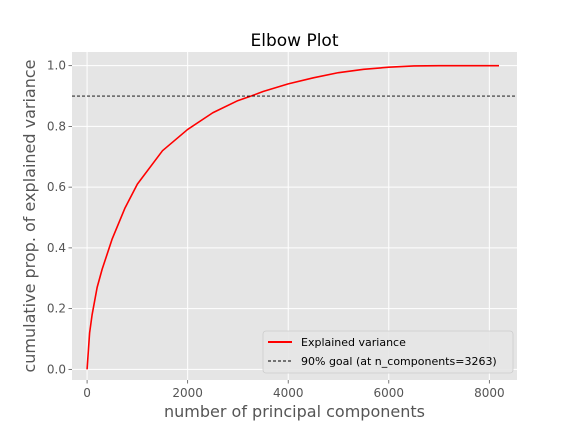 The width and height of the screenshot is (576, 432). What do you see at coordinates (294, 41) in the screenshot?
I see `chart-title: Elbow Plot` at bounding box center [294, 41].